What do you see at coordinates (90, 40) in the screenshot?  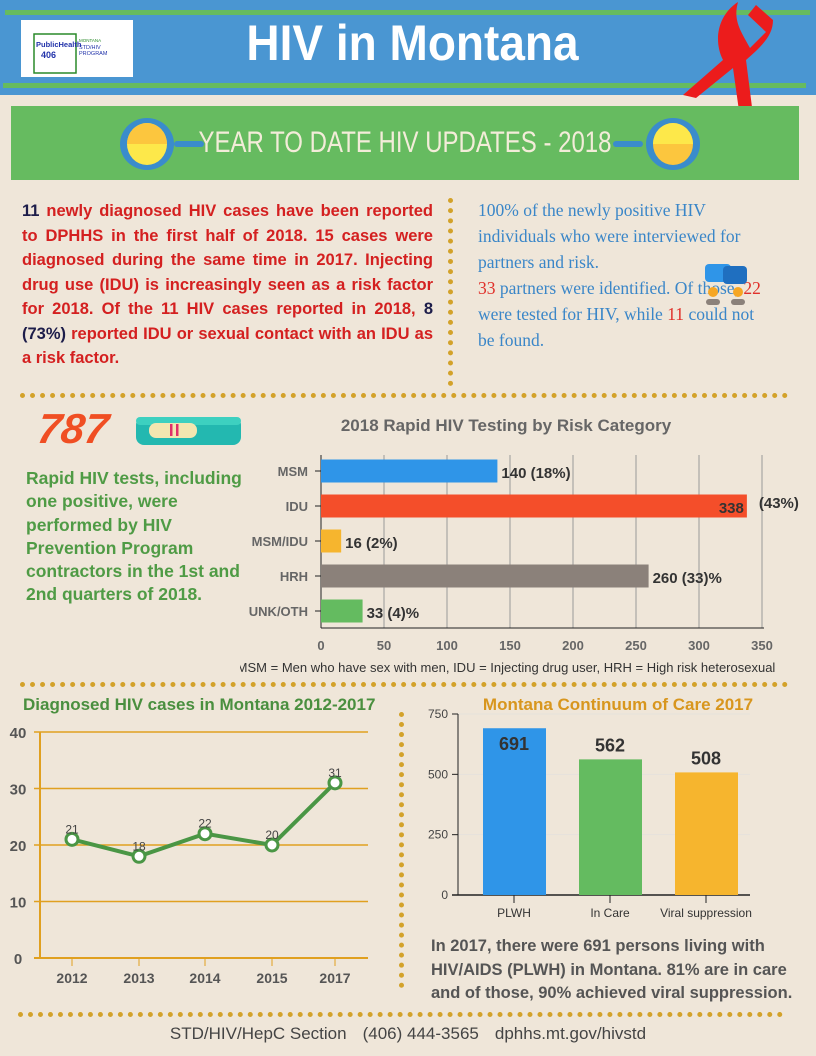 I see `svg-text: MONTANA` at bounding box center [90, 40].